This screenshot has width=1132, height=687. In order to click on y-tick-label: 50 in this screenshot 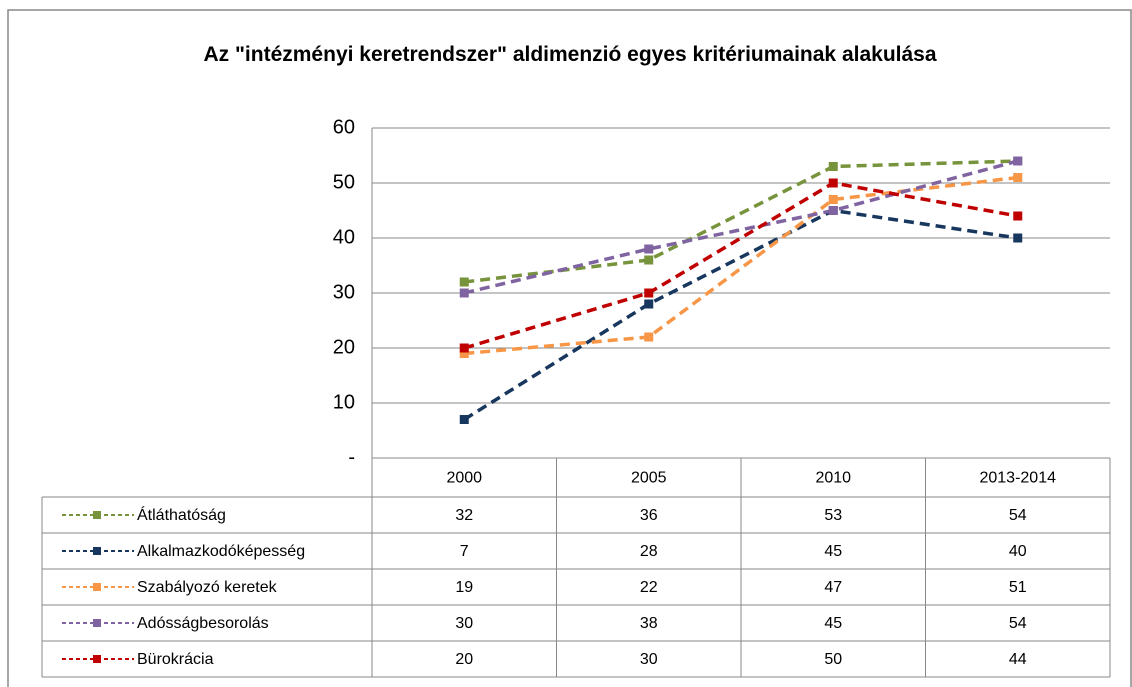, I will do `click(344, 182)`.